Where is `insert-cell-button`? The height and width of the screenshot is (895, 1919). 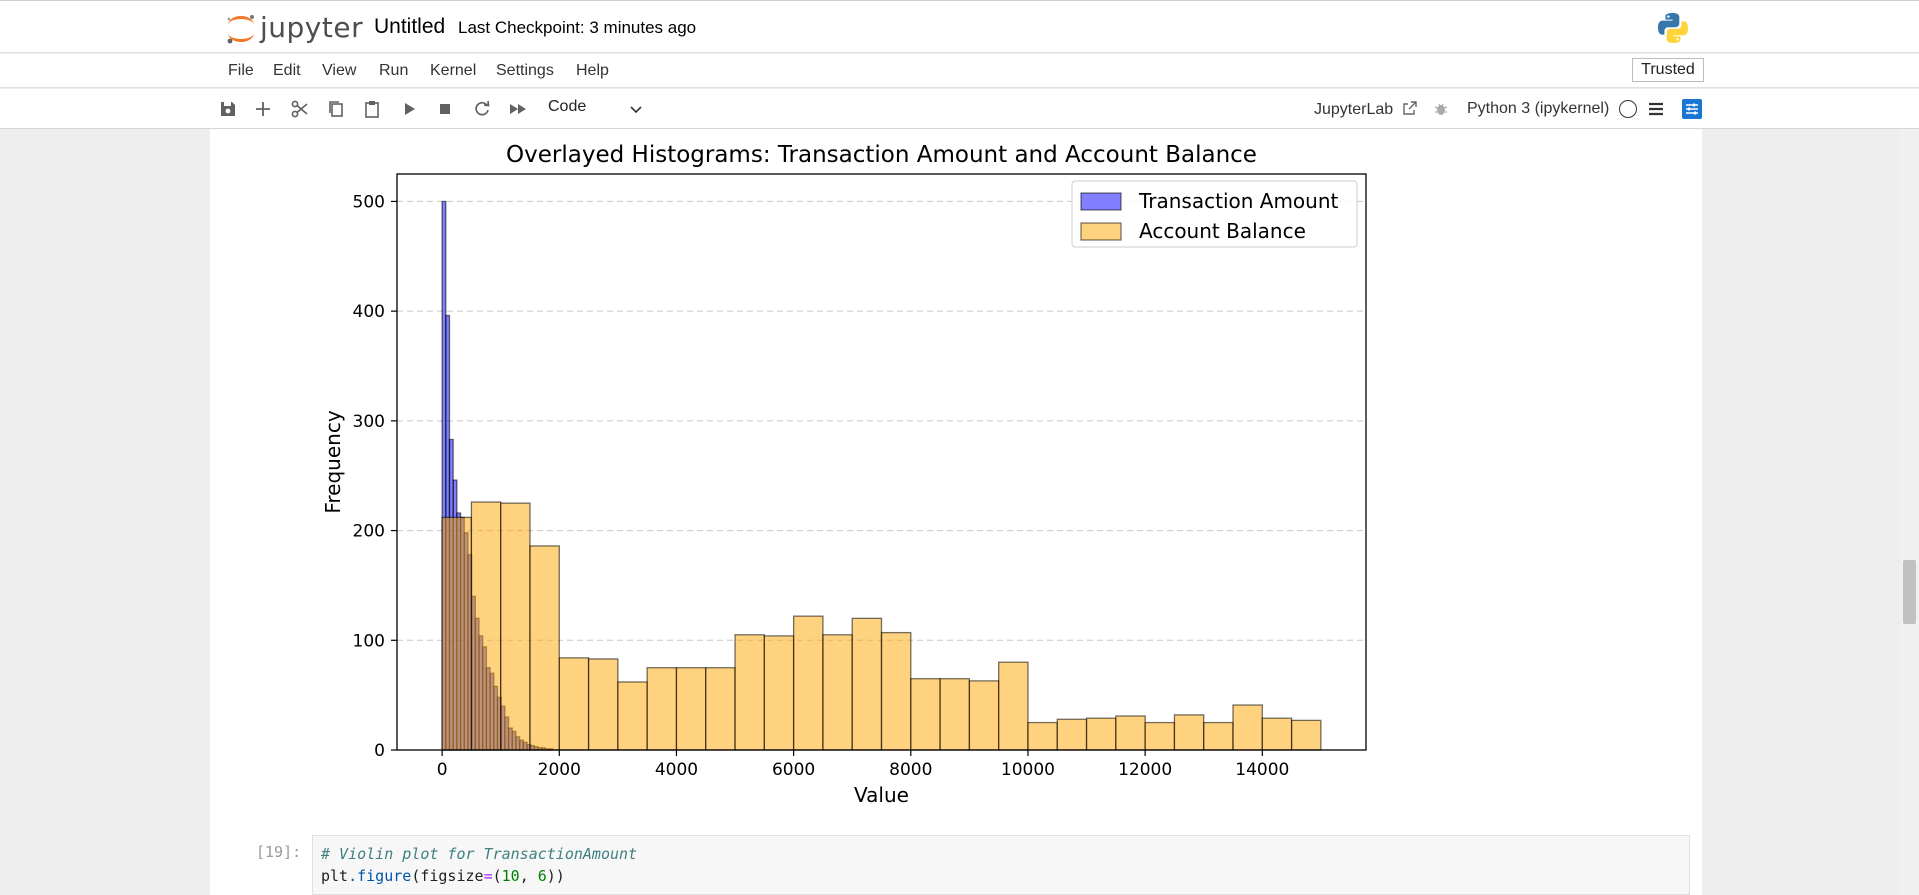
insert-cell-button is located at coordinates (263, 109).